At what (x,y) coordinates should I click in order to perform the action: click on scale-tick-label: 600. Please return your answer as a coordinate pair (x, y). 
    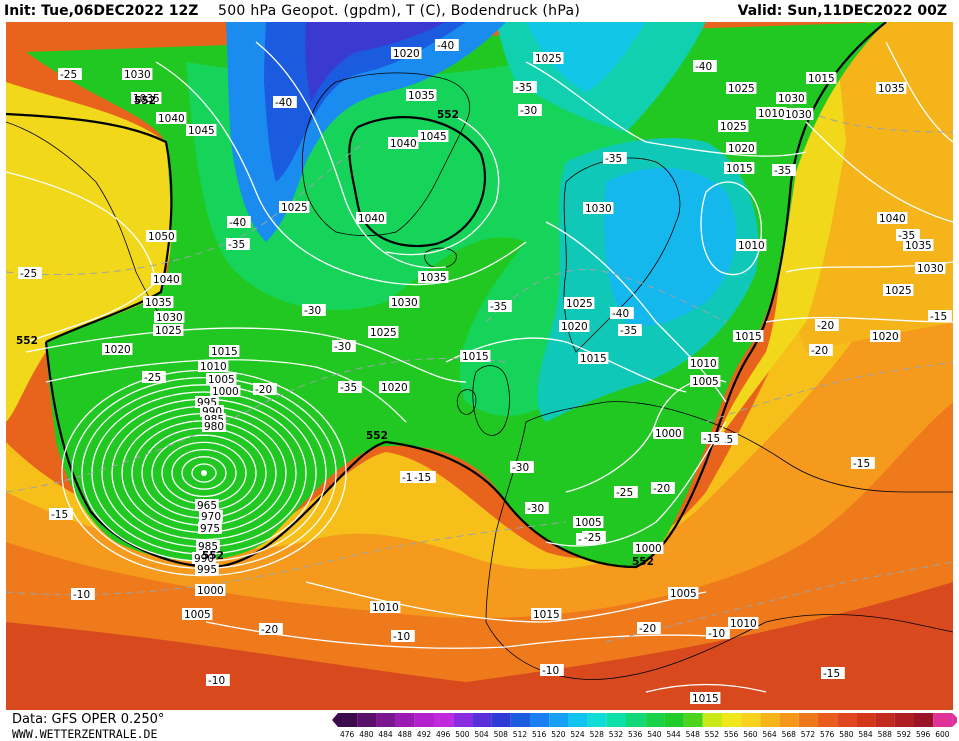
    Looking at the image, I should click on (942, 734).